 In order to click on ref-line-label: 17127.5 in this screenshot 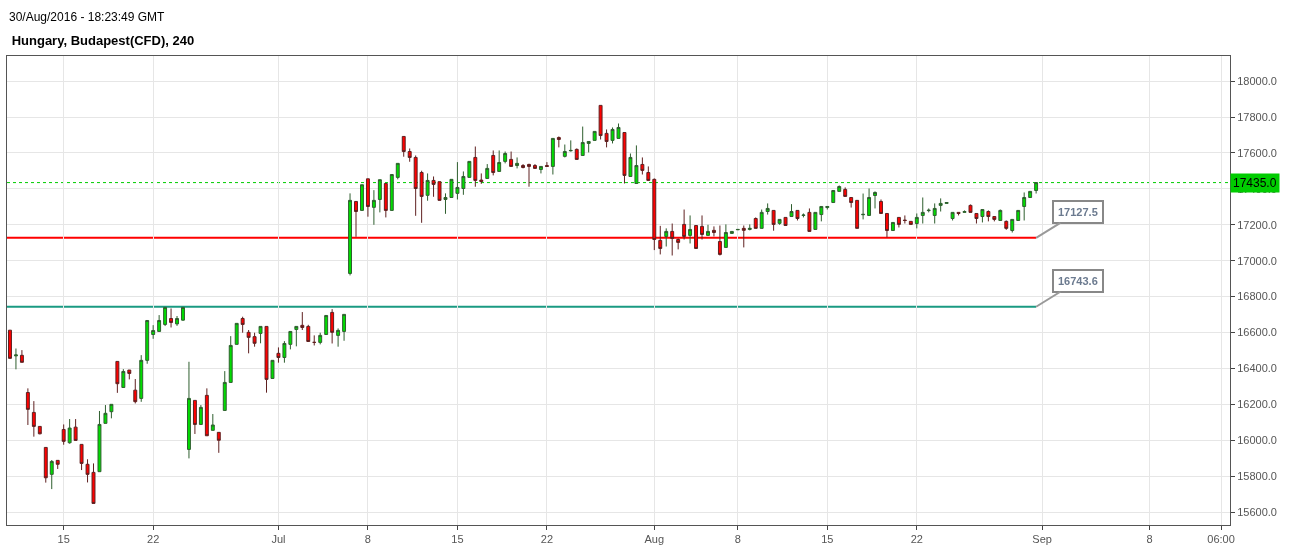, I will do `click(1078, 212)`.